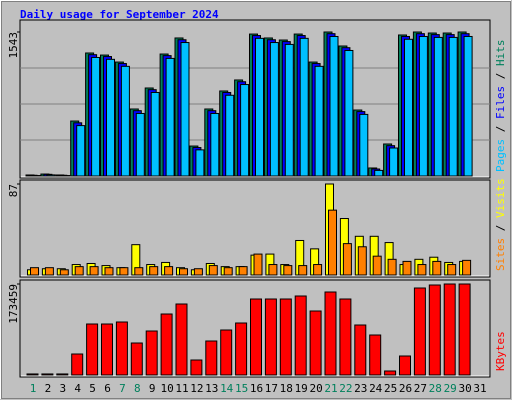 The height and width of the screenshot is (400, 512). I want to click on legend: KBytes, so click(500, 351).